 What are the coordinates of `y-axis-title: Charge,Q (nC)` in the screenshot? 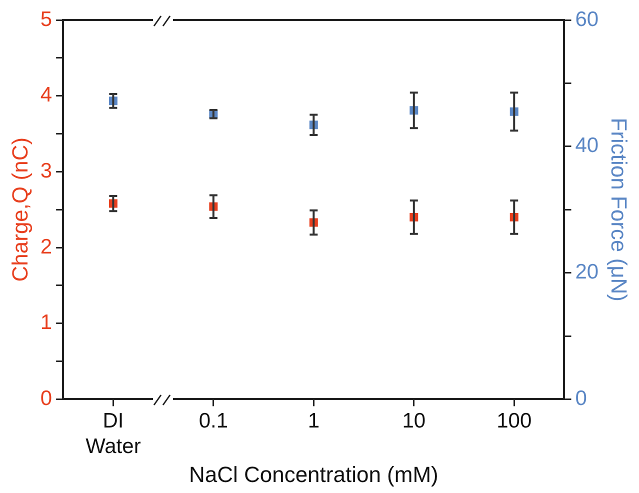 It's located at (19, 209).